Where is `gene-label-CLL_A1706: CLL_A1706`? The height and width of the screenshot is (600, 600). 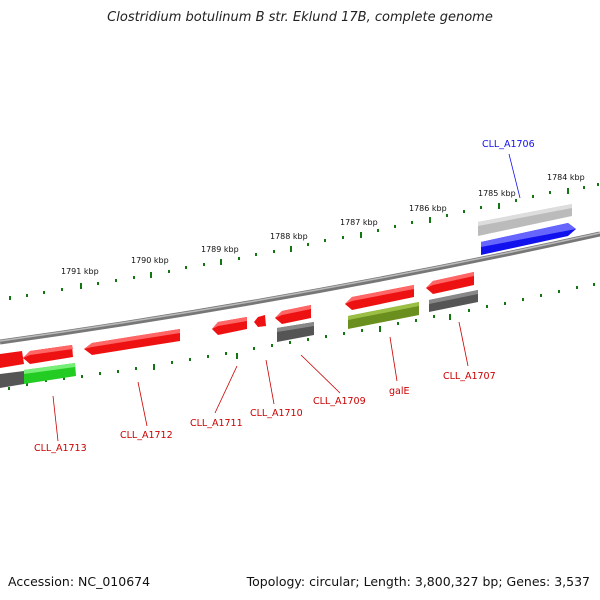 gene-label-CLL_A1706: CLL_A1706 is located at coordinates (508, 144).